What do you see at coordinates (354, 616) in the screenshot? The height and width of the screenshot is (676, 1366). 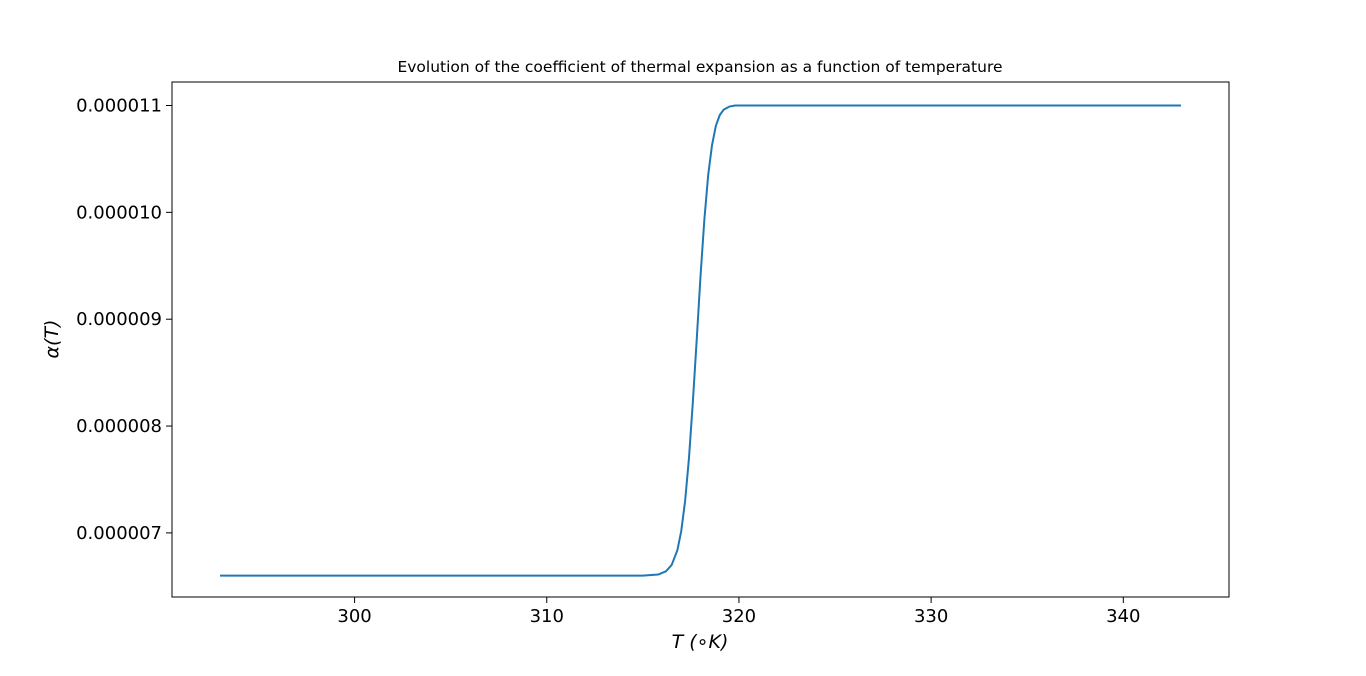 I see `x-tick-label: 300` at bounding box center [354, 616].